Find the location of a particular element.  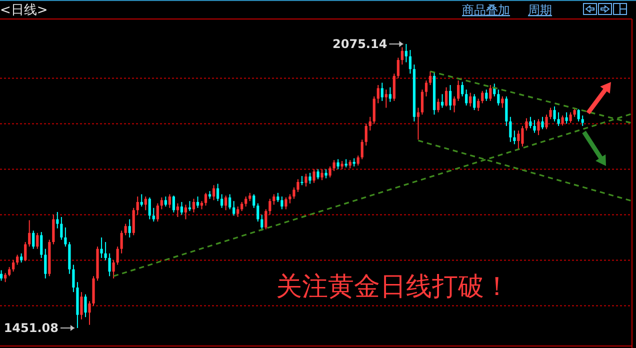

annotation: 关注黄金日线打破！ is located at coordinates (393, 287).